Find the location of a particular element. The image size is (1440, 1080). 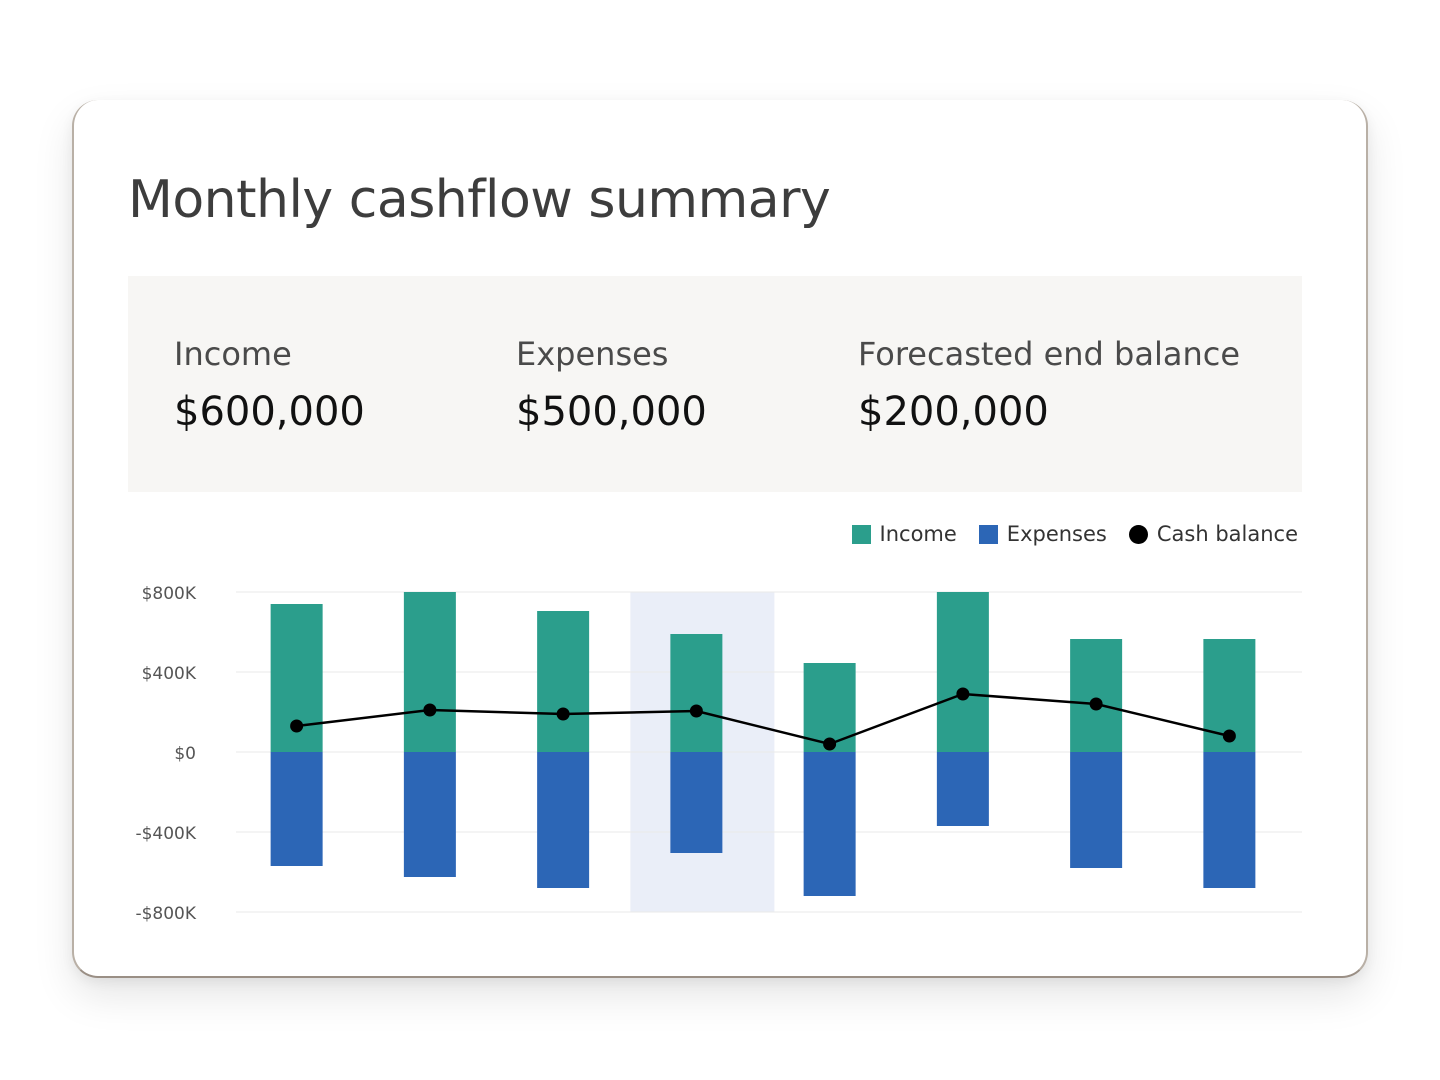

y-tick-label: $0 is located at coordinates (185, 754).